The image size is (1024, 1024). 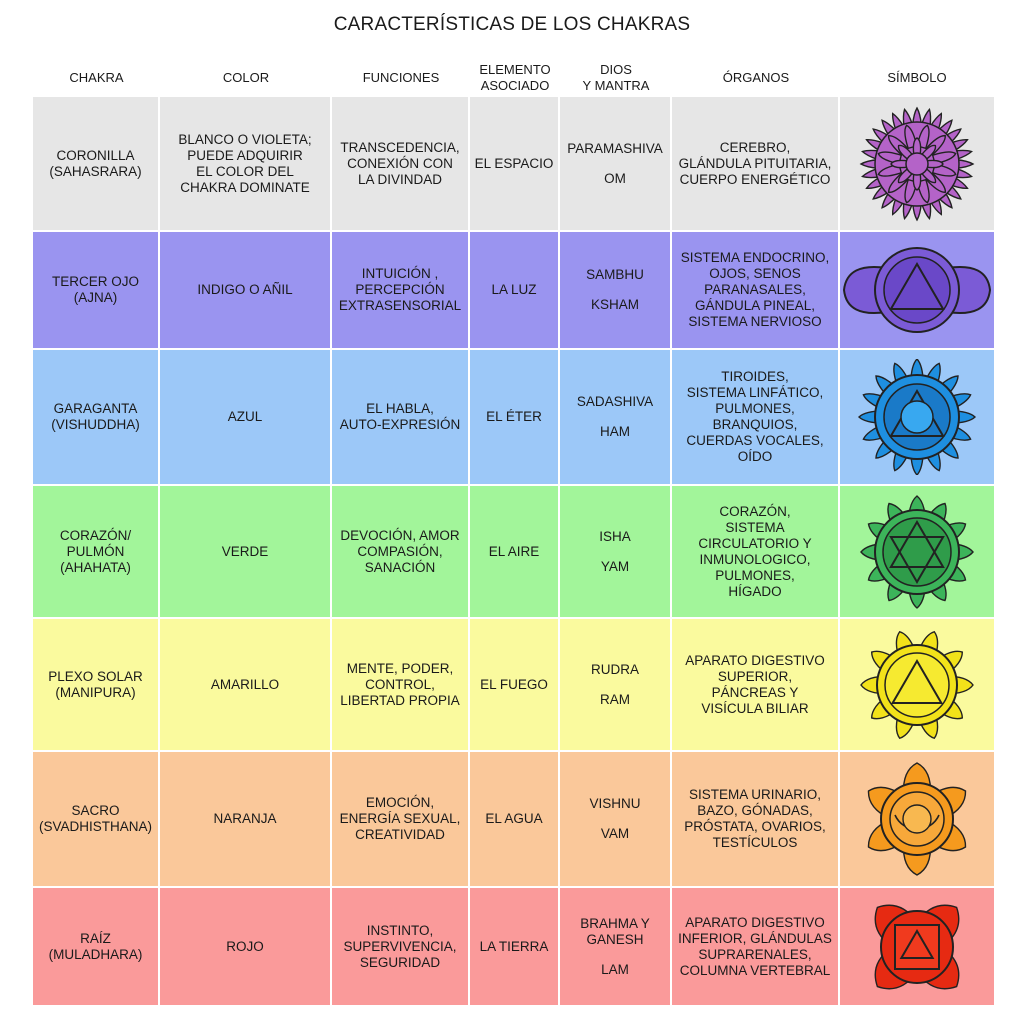 I want to click on cell-funciones: INSTINTO, SUPERVIVENCIA, SEGURIDAD, so click(x=401, y=946).